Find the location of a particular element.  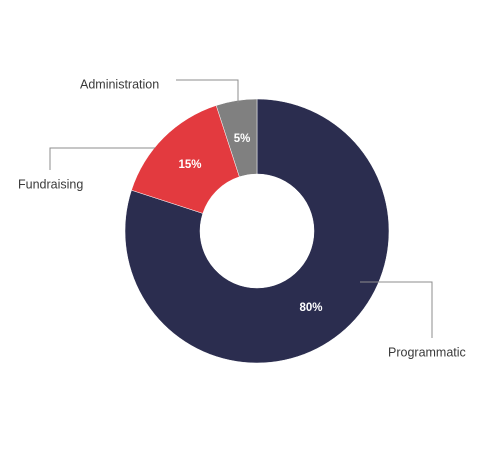

category-label-fundraising: Fundraising is located at coordinates (50, 184).